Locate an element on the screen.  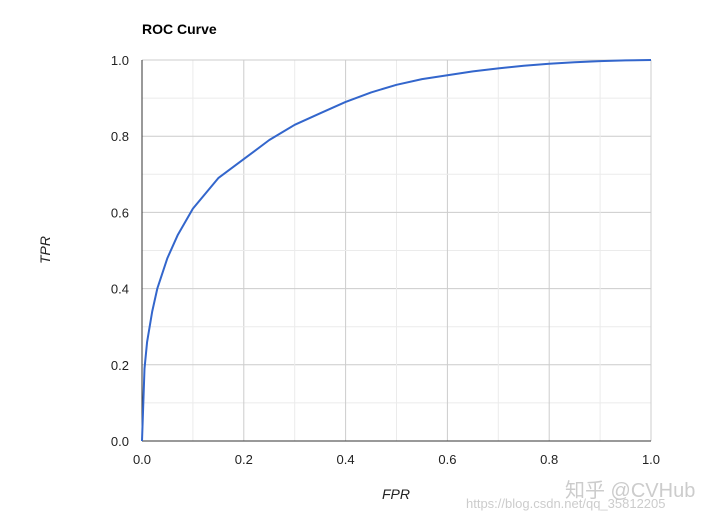
x-tick-label: 0.6 is located at coordinates (447, 459).